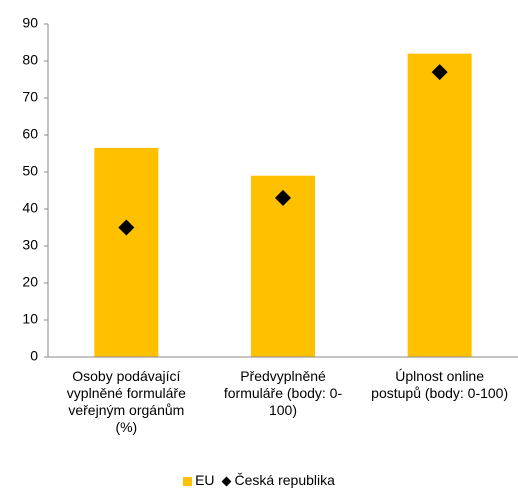  What do you see at coordinates (440, 384) in the screenshot?
I see `x-tick-label: Úplnost online postupů (body: 0-100)` at bounding box center [440, 384].